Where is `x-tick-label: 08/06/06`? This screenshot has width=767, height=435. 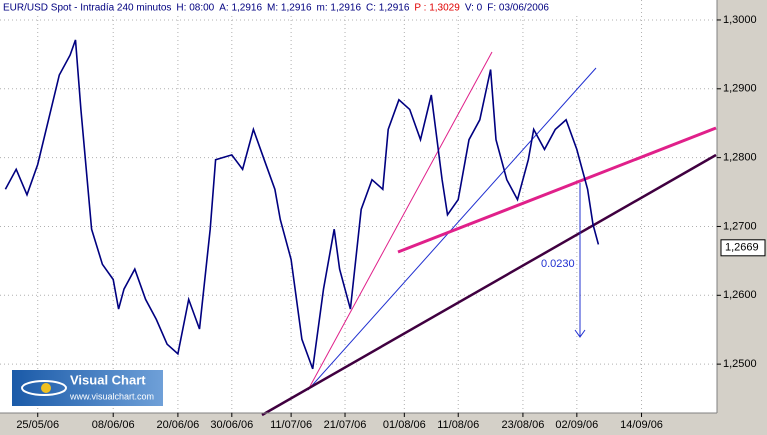 x-tick-label: 08/06/06 is located at coordinates (113, 425).